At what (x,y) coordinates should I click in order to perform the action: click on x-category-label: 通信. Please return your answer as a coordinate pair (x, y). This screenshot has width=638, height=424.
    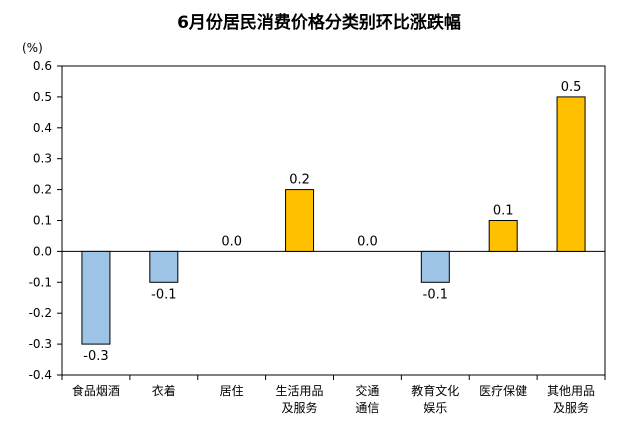
    Looking at the image, I should click on (367, 408).